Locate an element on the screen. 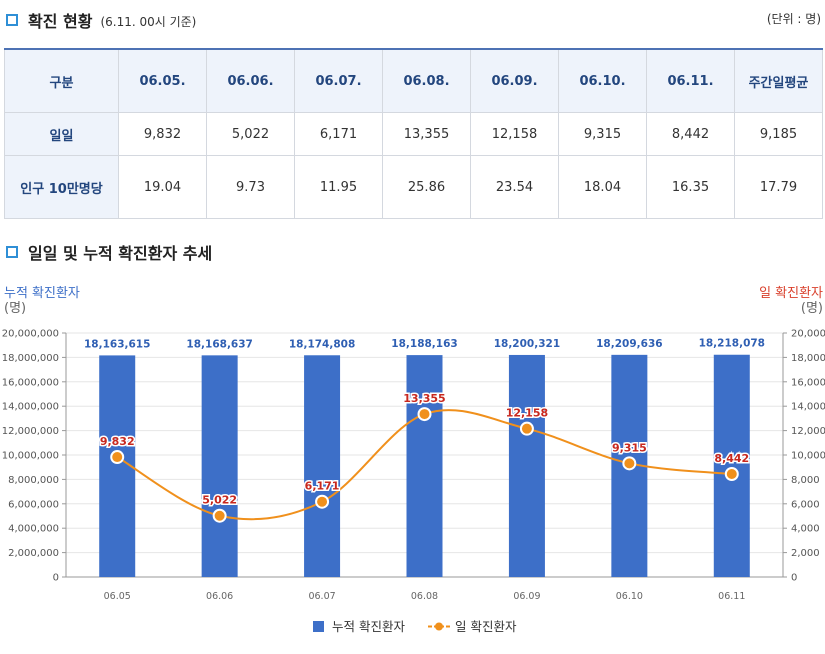  table-cell: 12,158 is located at coordinates (514, 134).